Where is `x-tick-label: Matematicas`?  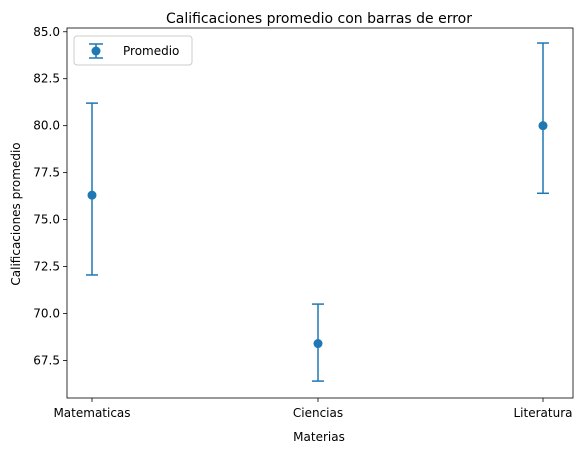 x-tick-label: Matematicas is located at coordinates (91, 413).